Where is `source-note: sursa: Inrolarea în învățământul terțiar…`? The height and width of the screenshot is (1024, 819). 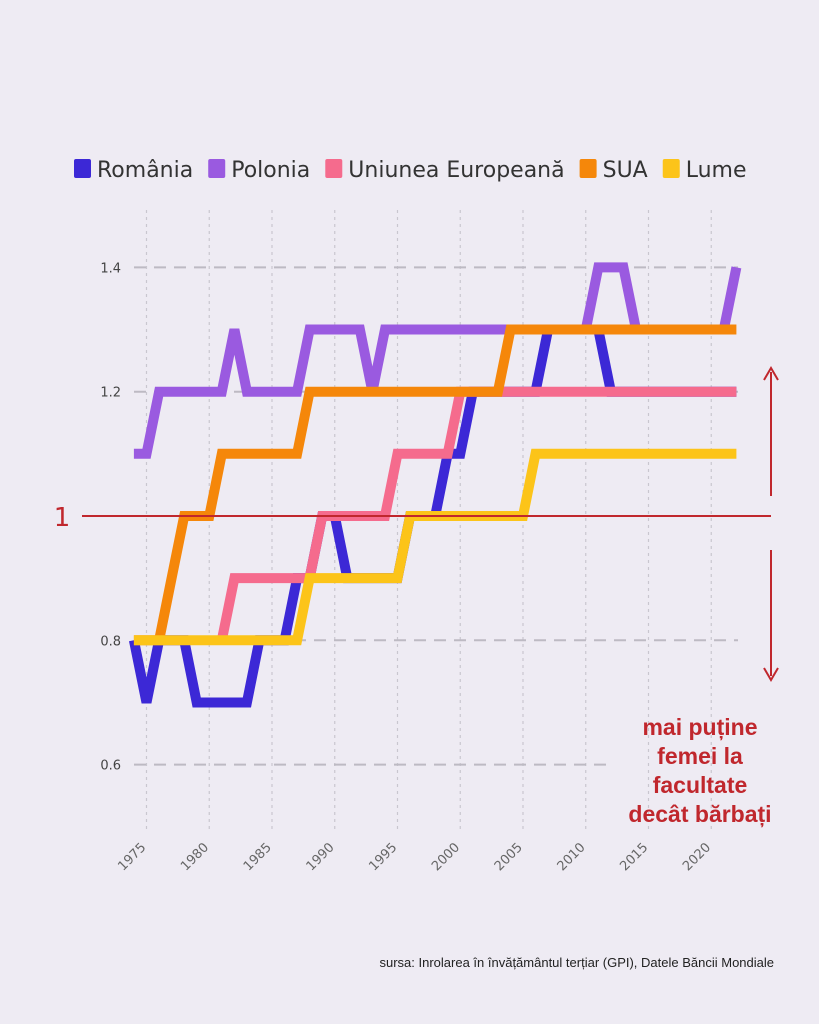 source-note: sursa: Inrolarea în învățământul terțiar… is located at coordinates (576, 962).